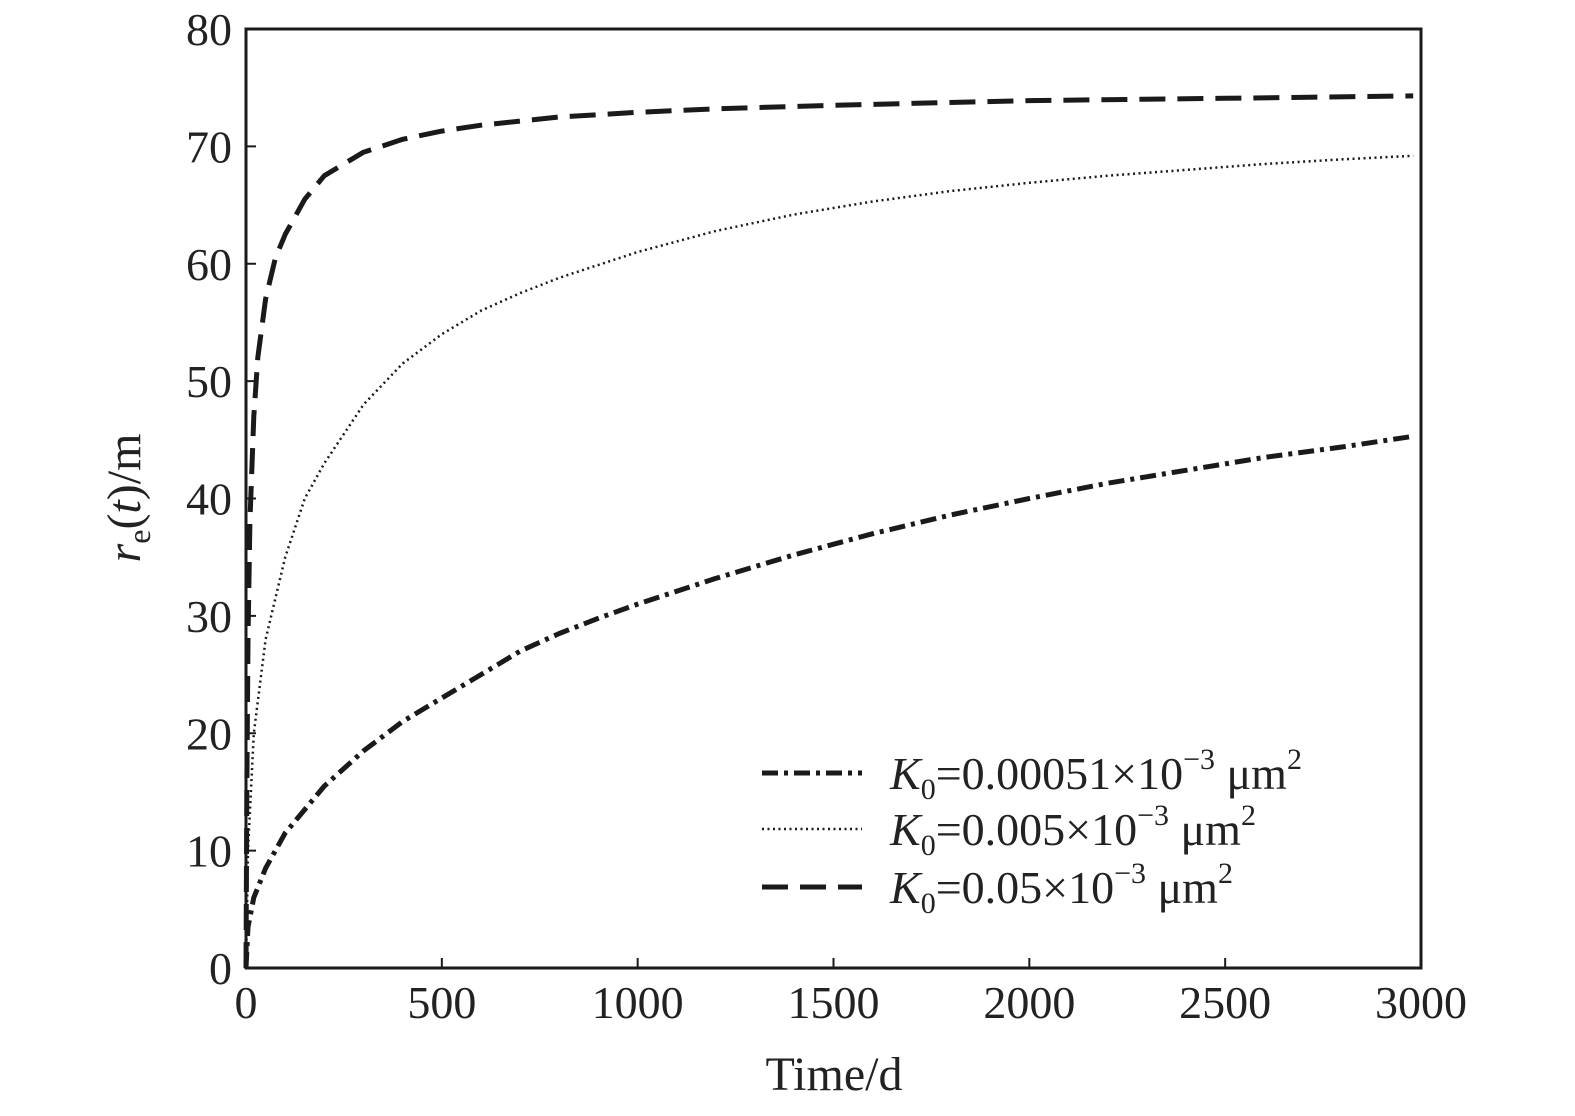 Image resolution: width=1575 pixels, height=1116 pixels. I want to click on x-tick-label: 1000, so click(638, 1002).